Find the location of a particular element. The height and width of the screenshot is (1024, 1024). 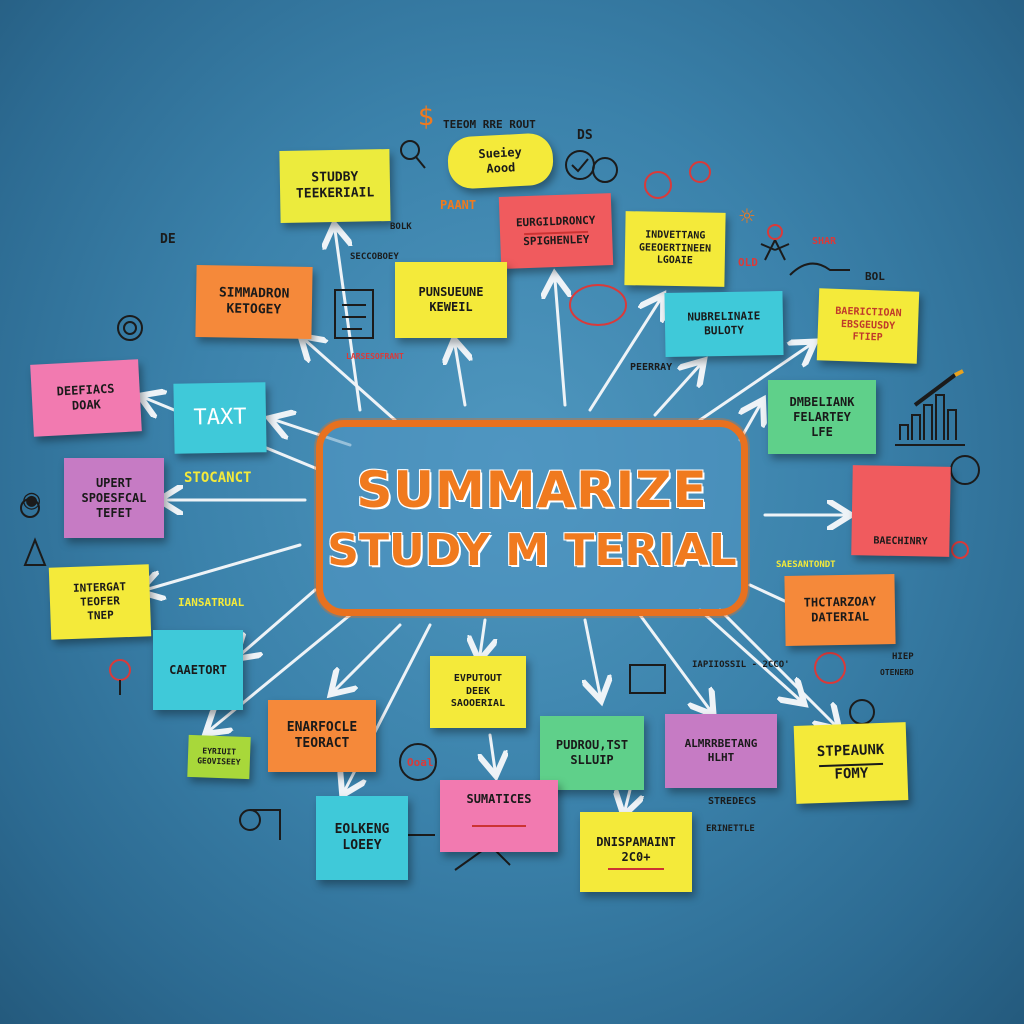

doodle-text: OTENERD is located at coordinates (897, 672).